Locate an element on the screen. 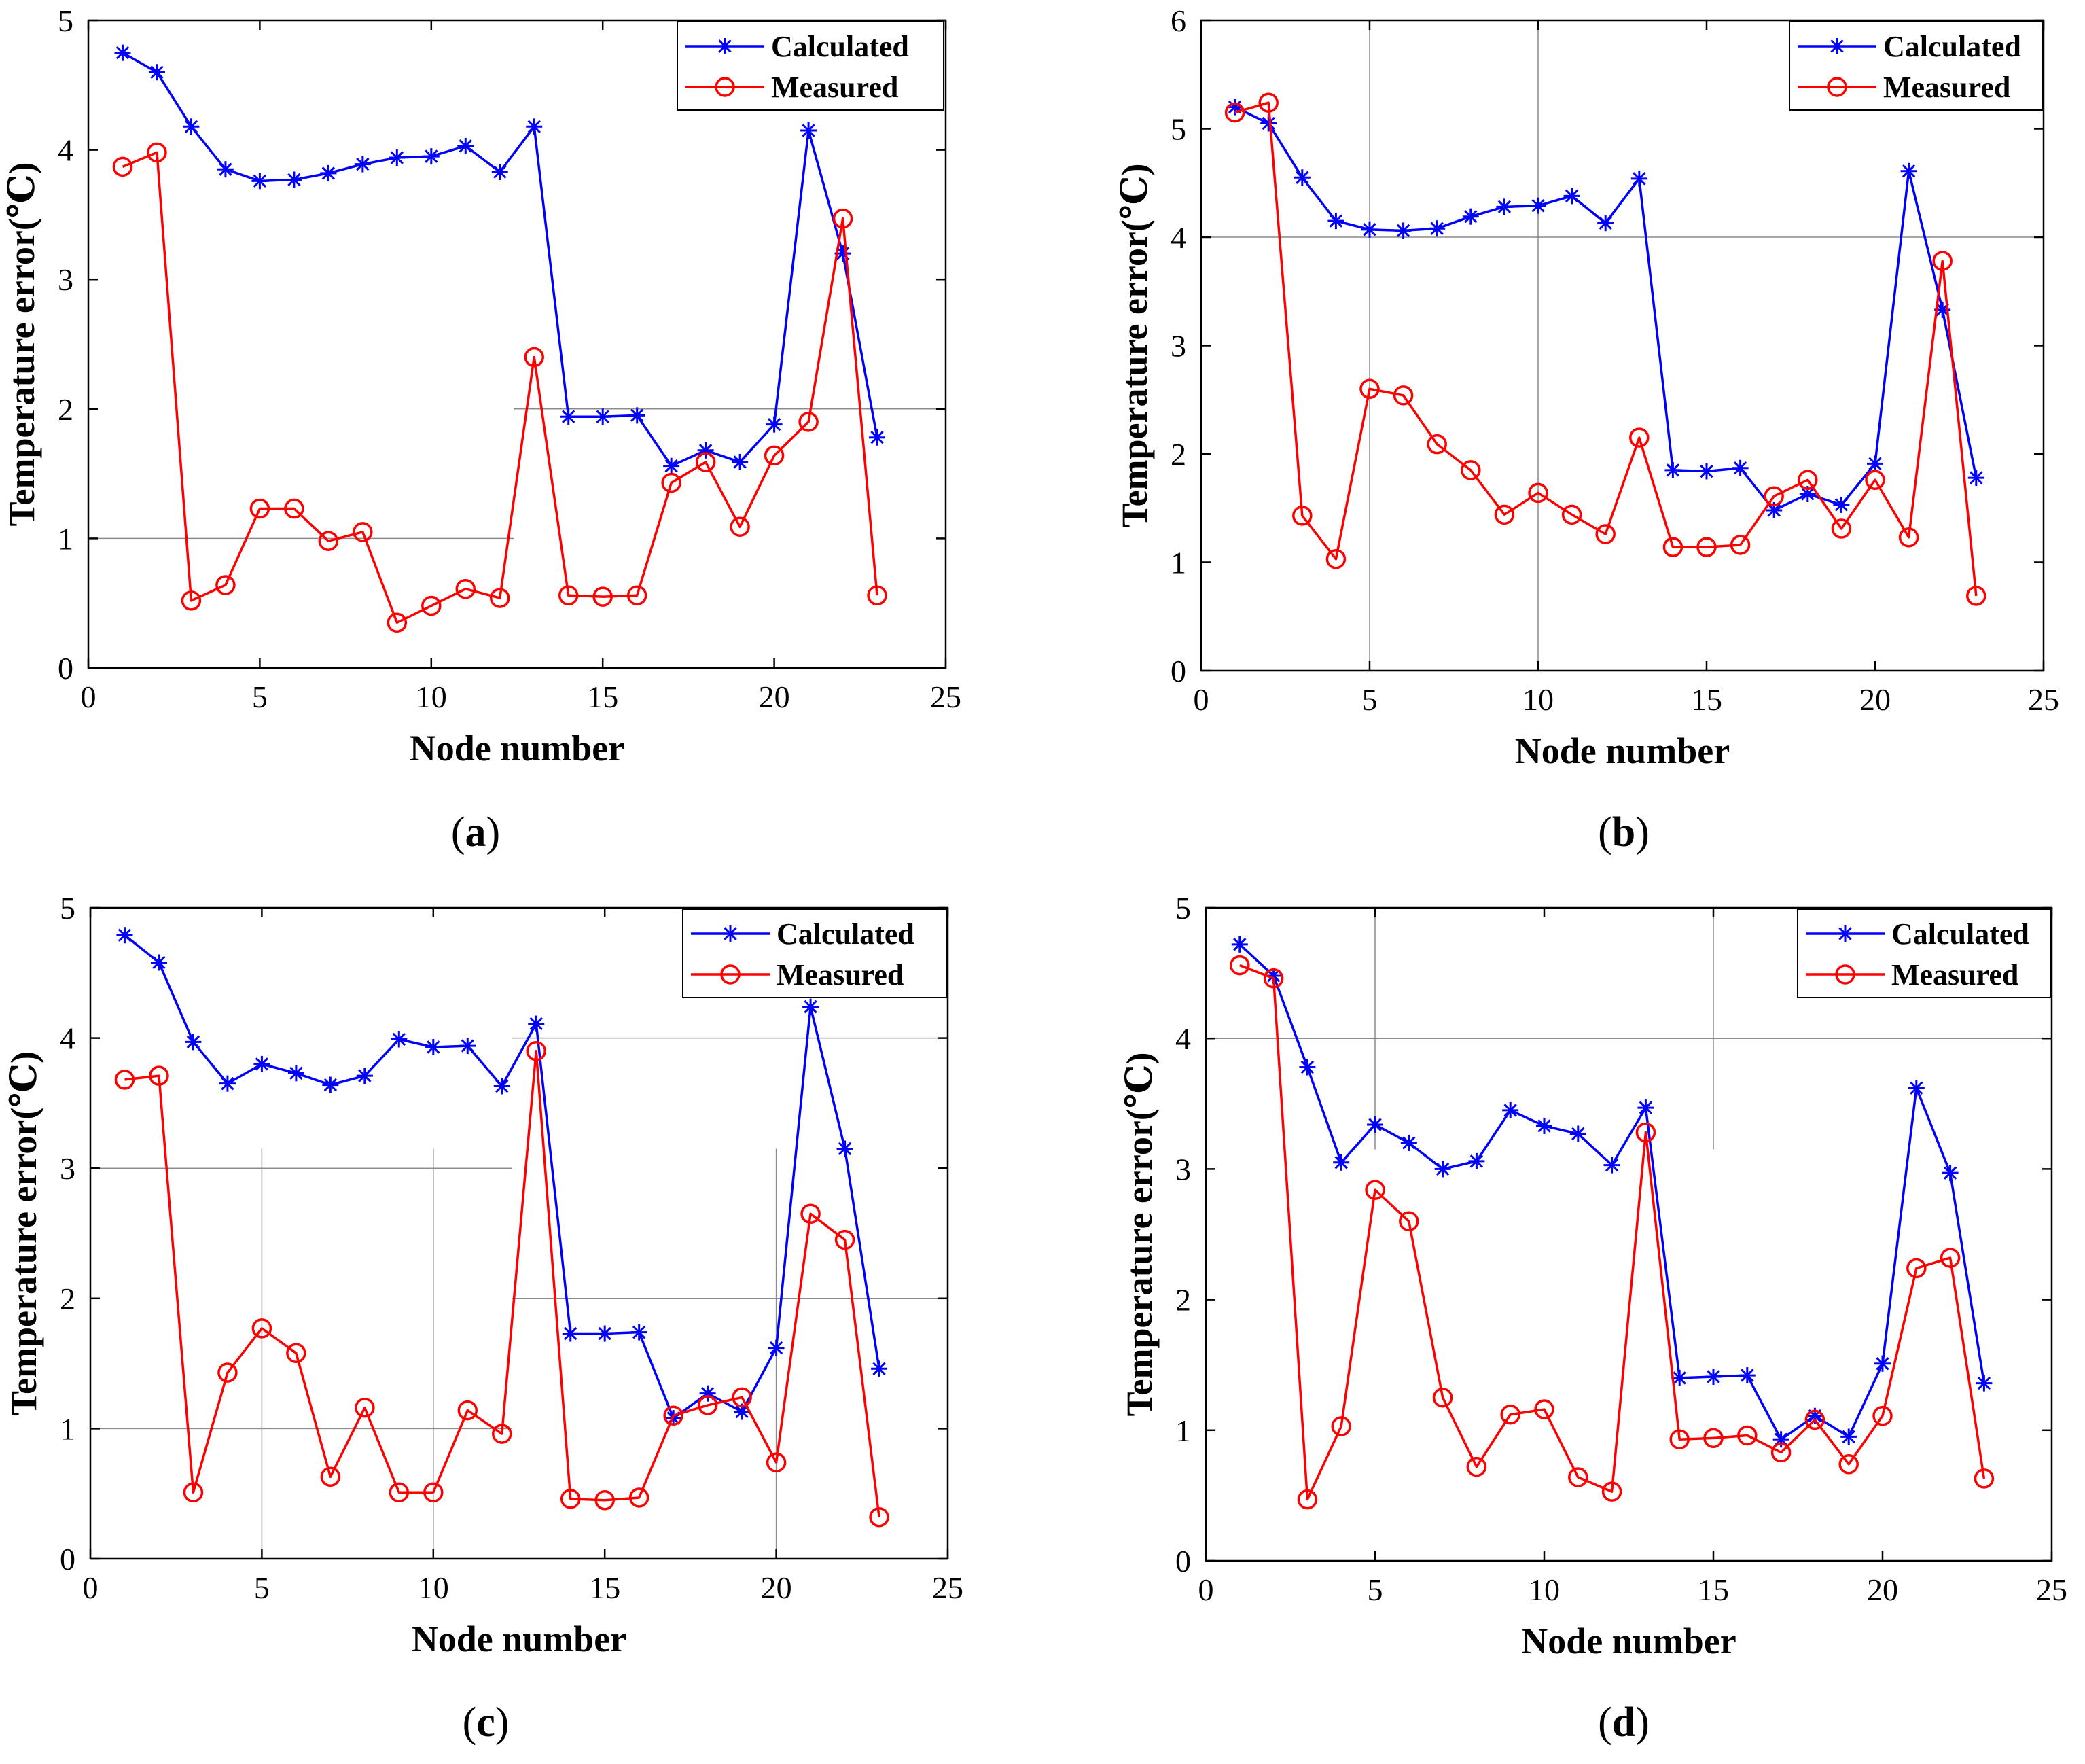  caption-letter: b is located at coordinates (1623, 832).